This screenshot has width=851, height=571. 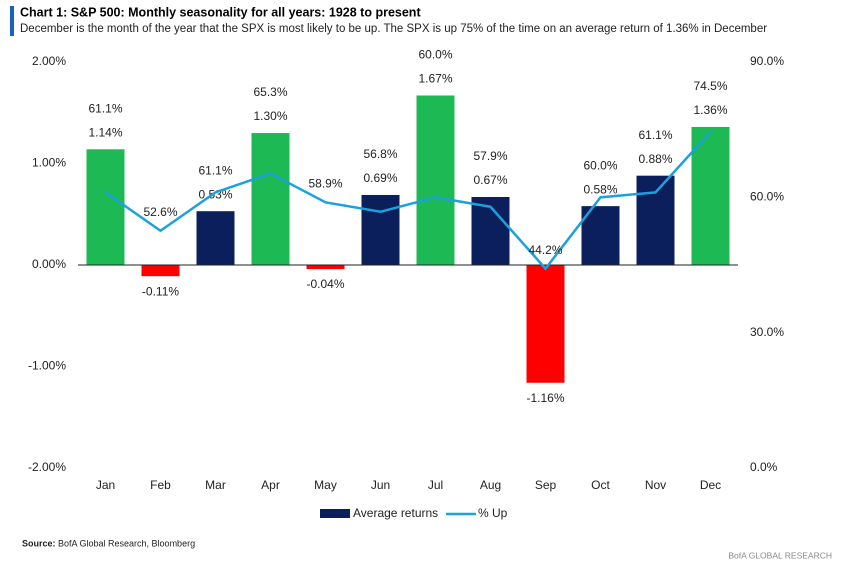 What do you see at coordinates (395, 513) in the screenshot?
I see `legend-label: Average returns` at bounding box center [395, 513].